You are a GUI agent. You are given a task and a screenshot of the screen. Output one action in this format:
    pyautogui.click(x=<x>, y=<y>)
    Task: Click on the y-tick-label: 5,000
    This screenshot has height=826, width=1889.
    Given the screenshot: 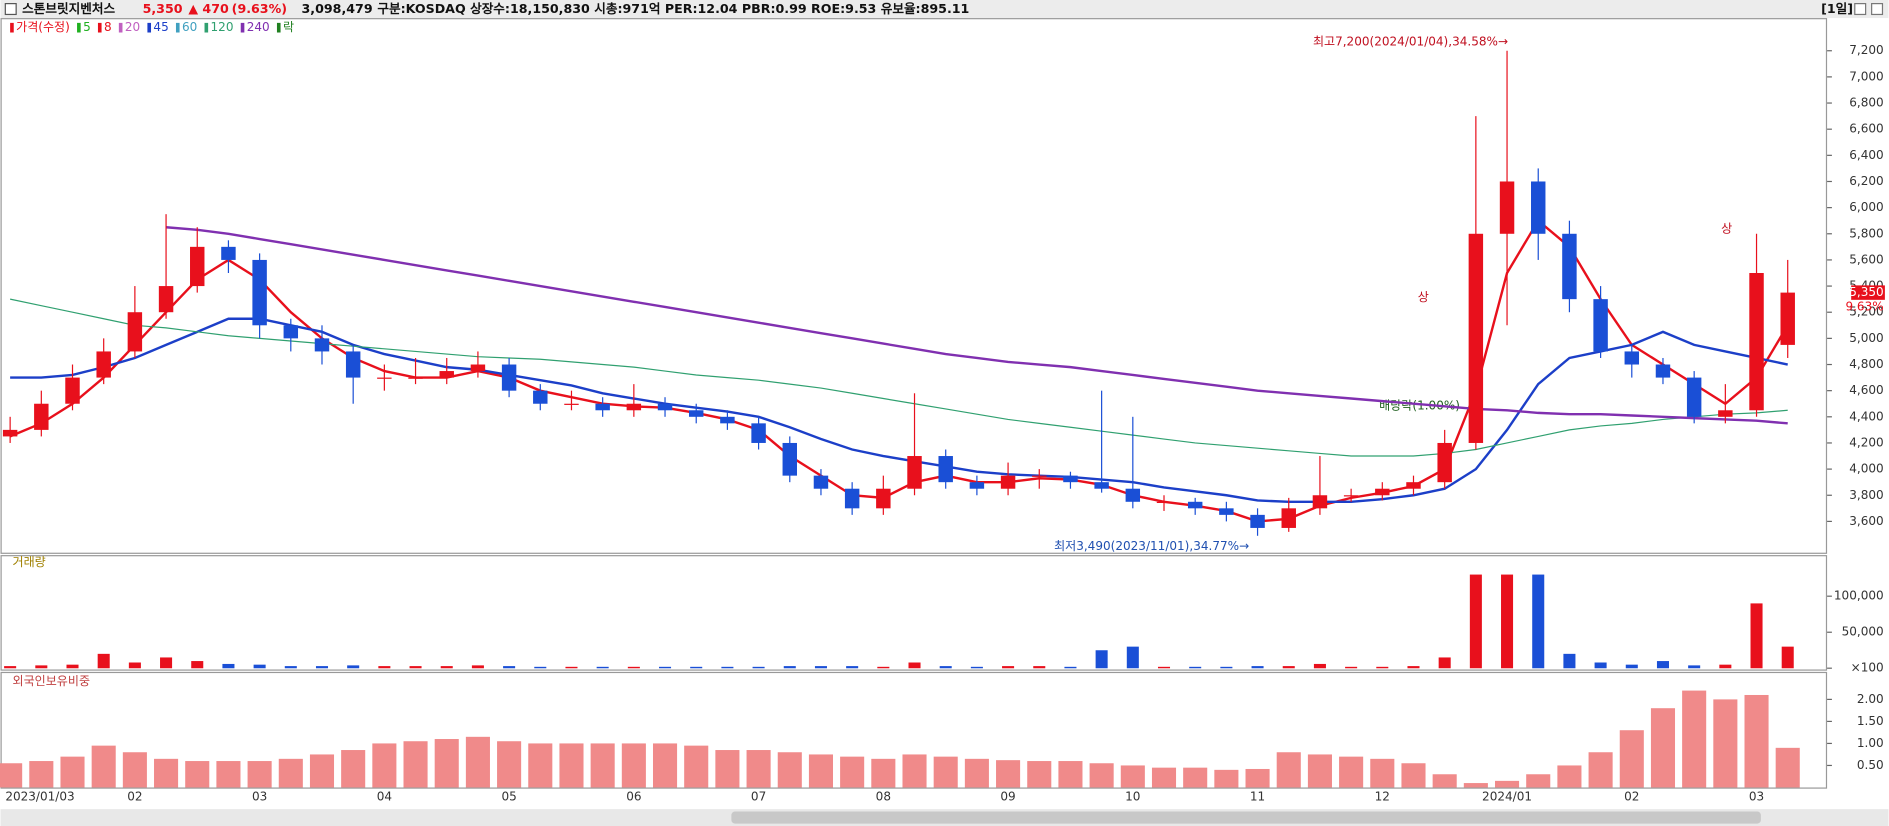 What is the action you would take?
    pyautogui.click(x=1866, y=338)
    